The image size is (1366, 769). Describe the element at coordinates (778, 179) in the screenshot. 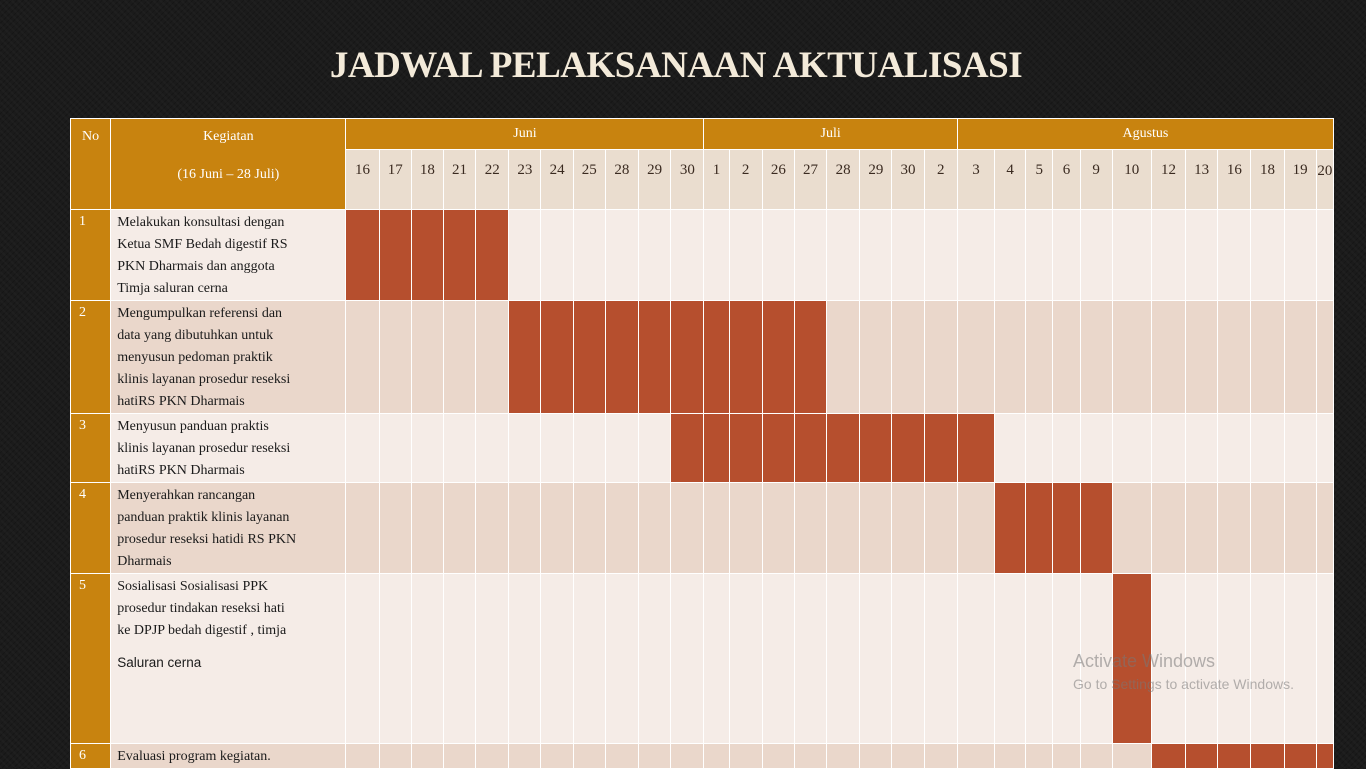

I see `day-header: 26` at that location.